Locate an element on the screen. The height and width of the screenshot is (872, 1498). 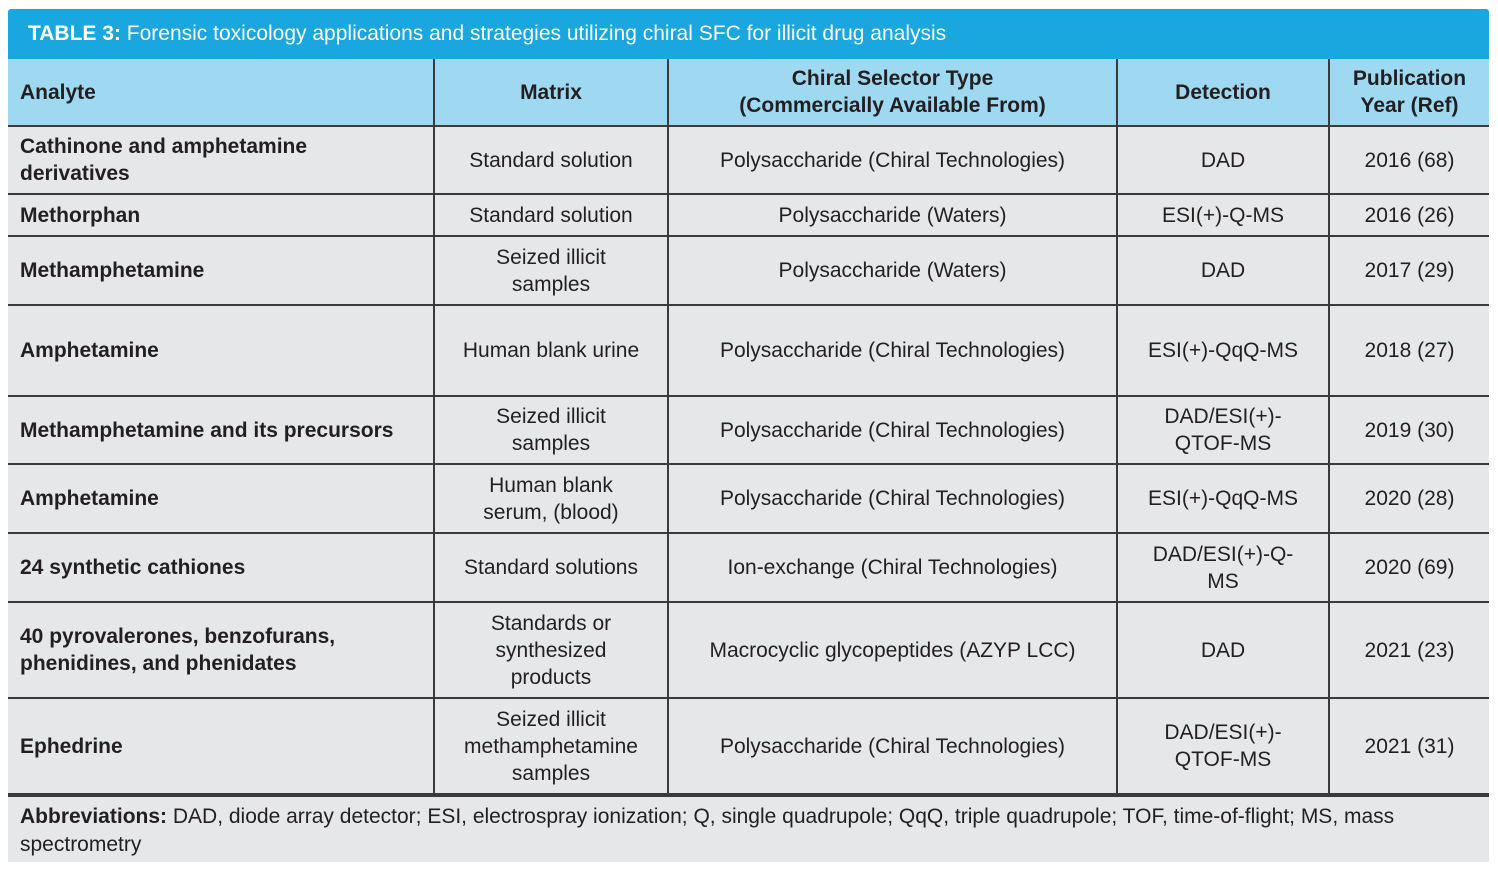
header-year: Publication Year (Ref) is located at coordinates (1408, 93).